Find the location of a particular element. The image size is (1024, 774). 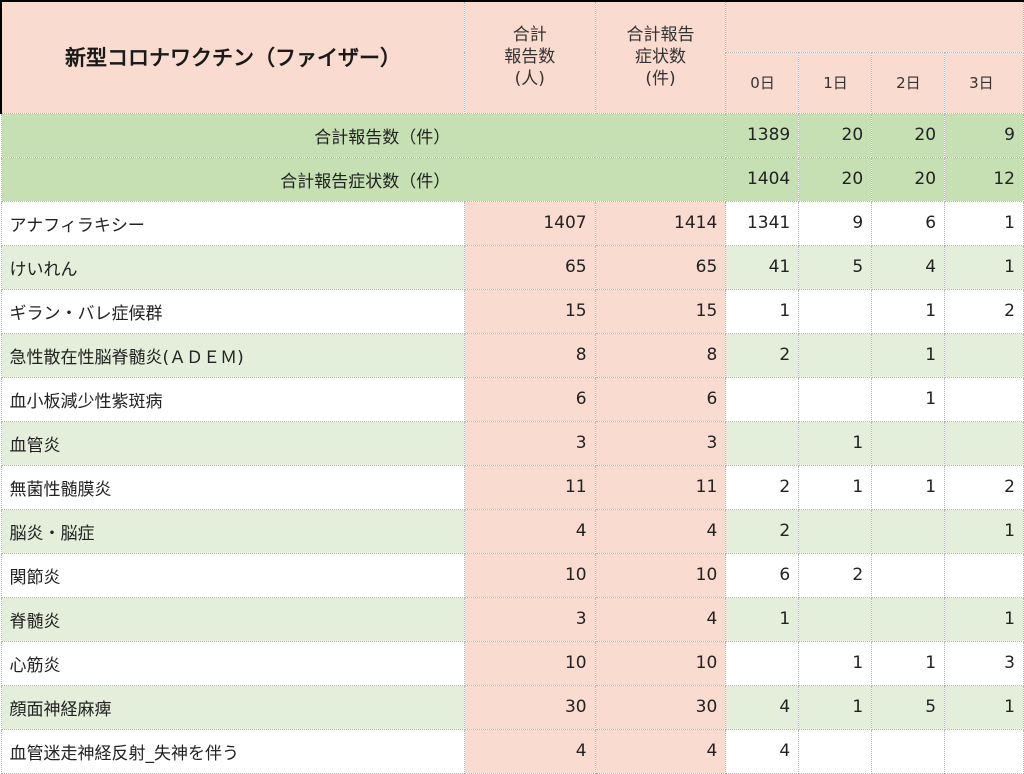

table-row: 血小板減少性紫斑病 6 6 1 is located at coordinates (512, 399).